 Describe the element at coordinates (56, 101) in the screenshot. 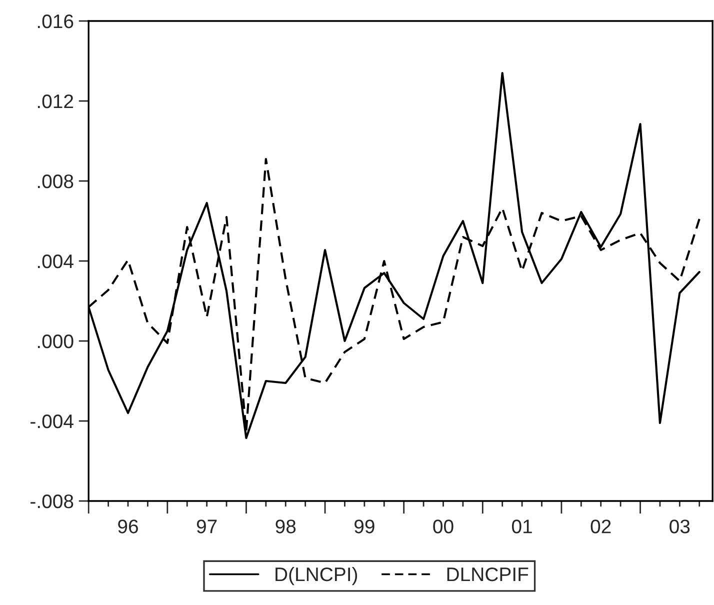

I see `y-tick-label: .012` at that location.